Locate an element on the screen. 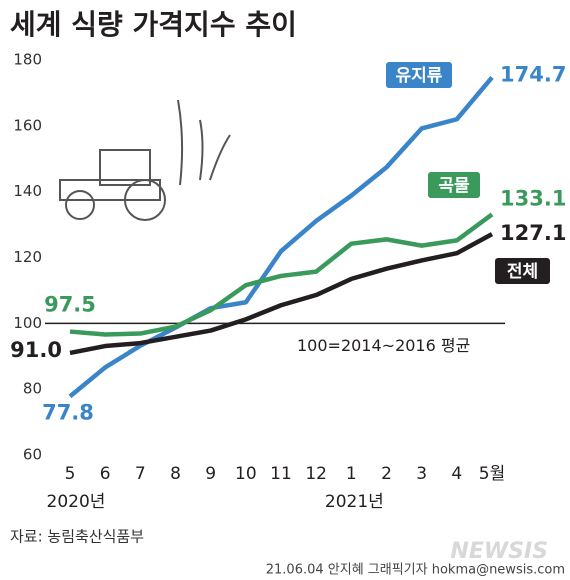  x-tick-label: 5 is located at coordinates (70, 474).